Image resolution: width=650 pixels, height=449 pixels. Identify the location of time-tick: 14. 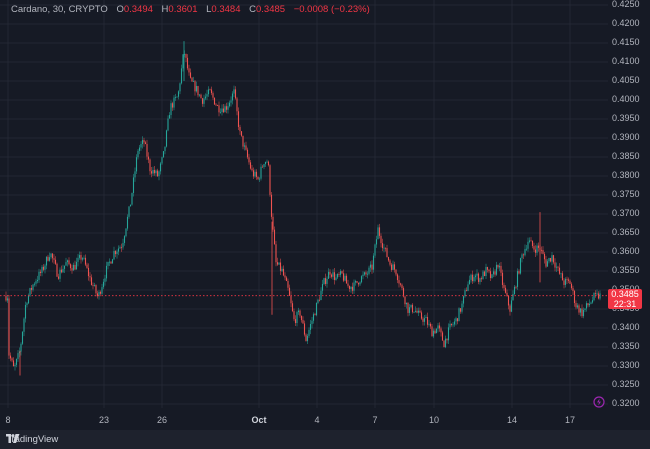
(512, 420).